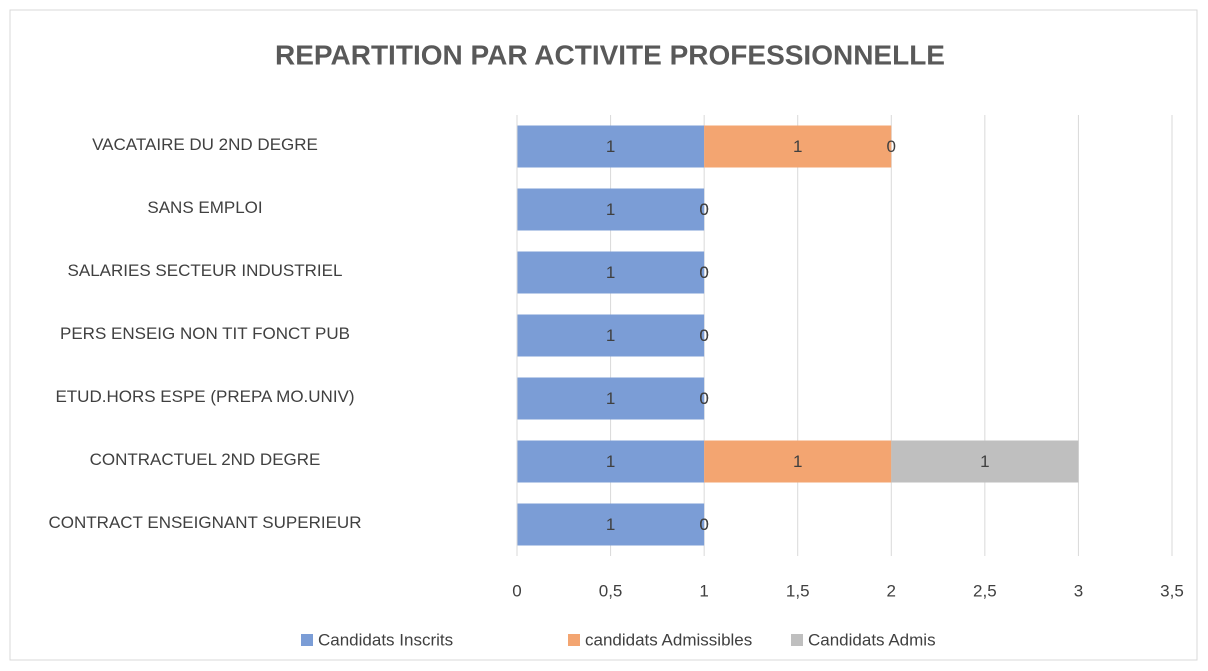 The image size is (1208, 671). Describe the element at coordinates (668, 639) in the screenshot. I see `legend-label: candidats Admissibles` at that location.